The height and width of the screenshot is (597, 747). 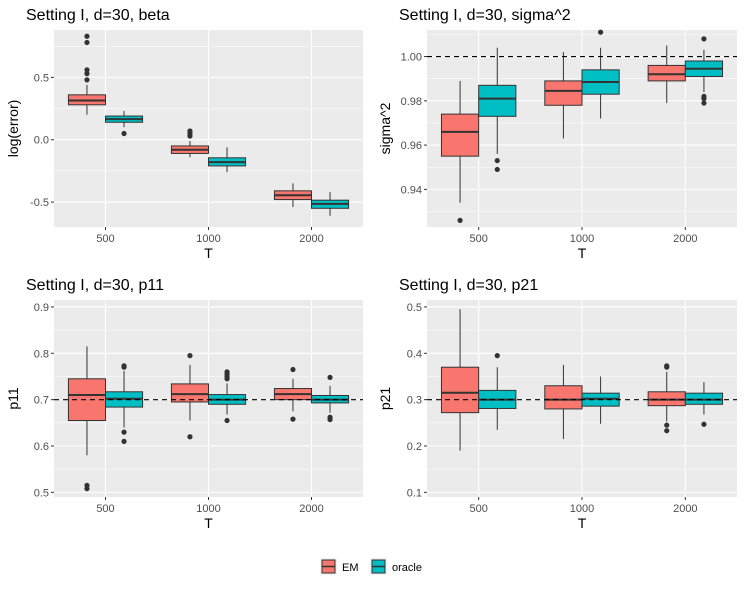 What do you see at coordinates (39, 203) in the screenshot?
I see `y-tick-label: -0.5` at bounding box center [39, 203].